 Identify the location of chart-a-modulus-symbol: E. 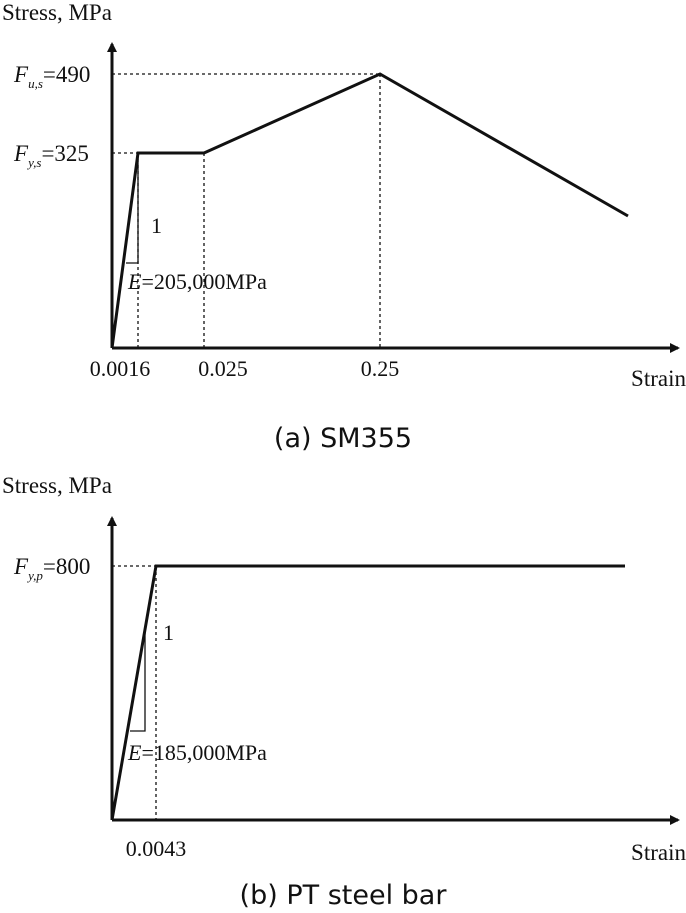
(134, 281).